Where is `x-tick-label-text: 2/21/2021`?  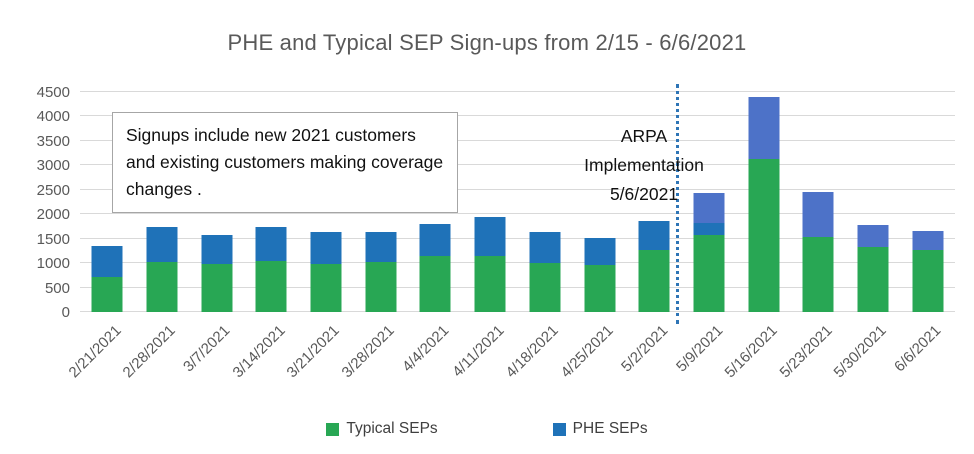 x-tick-label-text: 2/21/2021 is located at coordinates (95, 352).